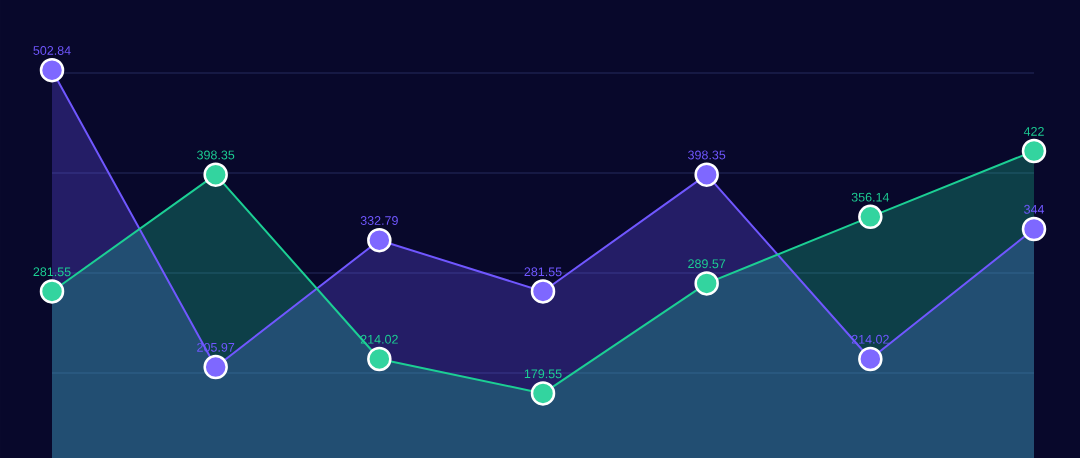  What do you see at coordinates (1034, 209) in the screenshot?
I see `data-label: 344` at bounding box center [1034, 209].